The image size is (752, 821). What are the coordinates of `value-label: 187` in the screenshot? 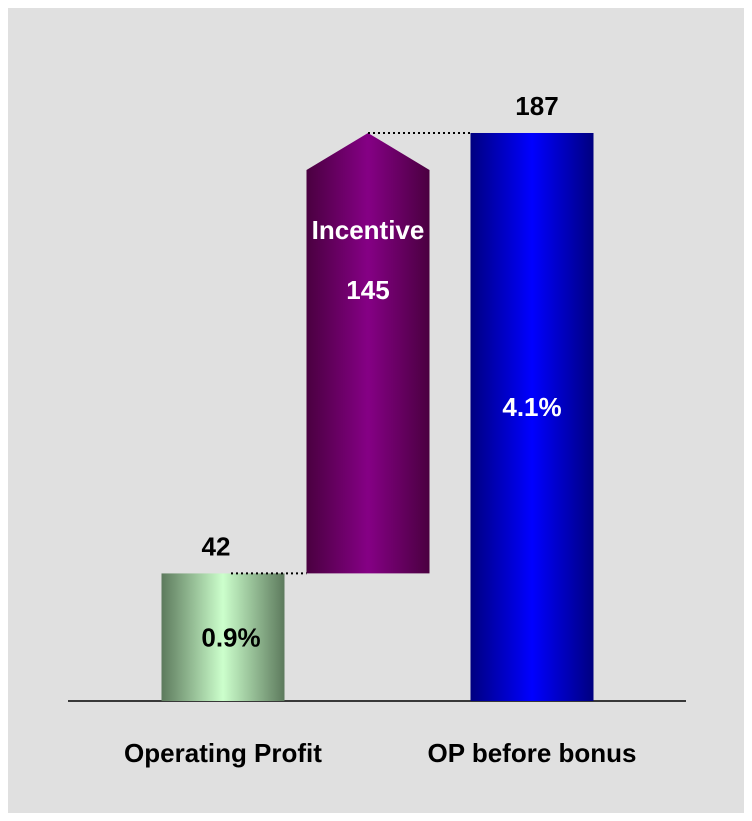 It's located at (536, 106).